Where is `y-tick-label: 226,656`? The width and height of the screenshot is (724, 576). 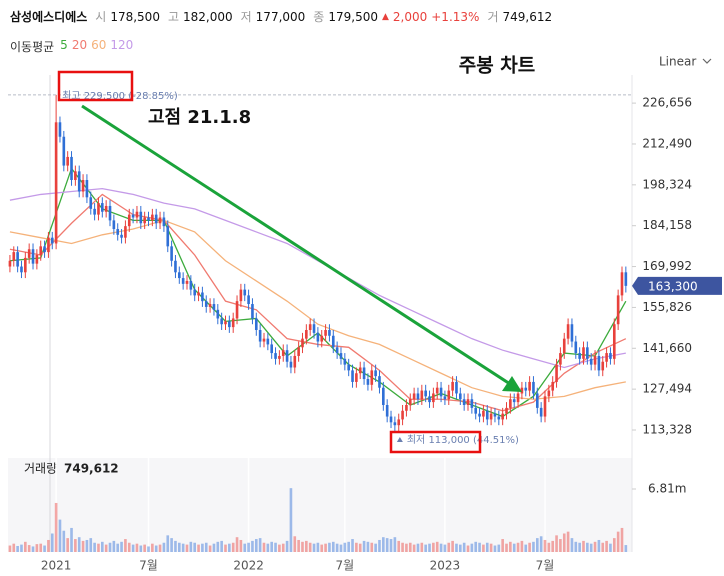 y-tick-label: 226,656 is located at coordinates (667, 103).